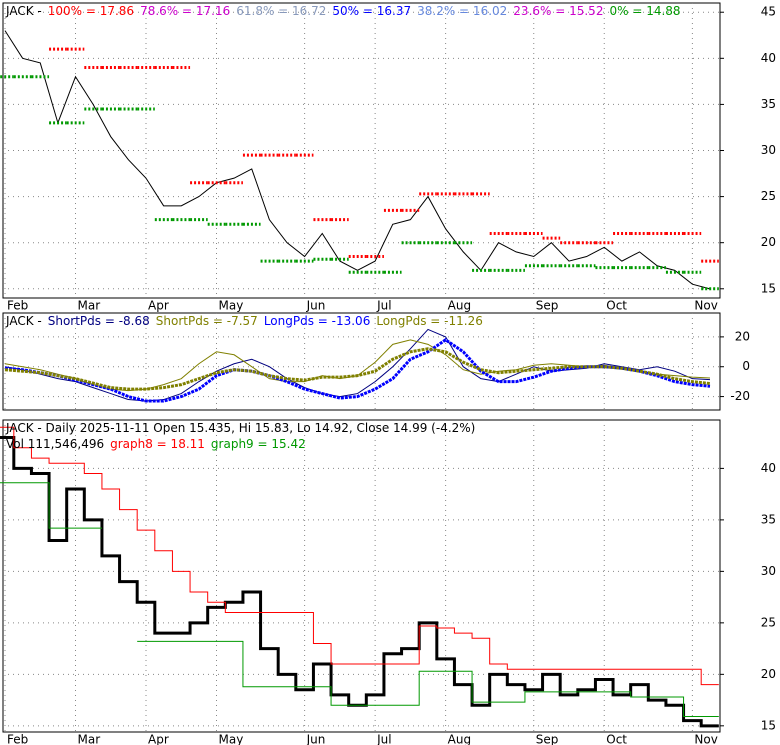  I want to click on legend-entry: 61.8% = 16.72, so click(281, 11).